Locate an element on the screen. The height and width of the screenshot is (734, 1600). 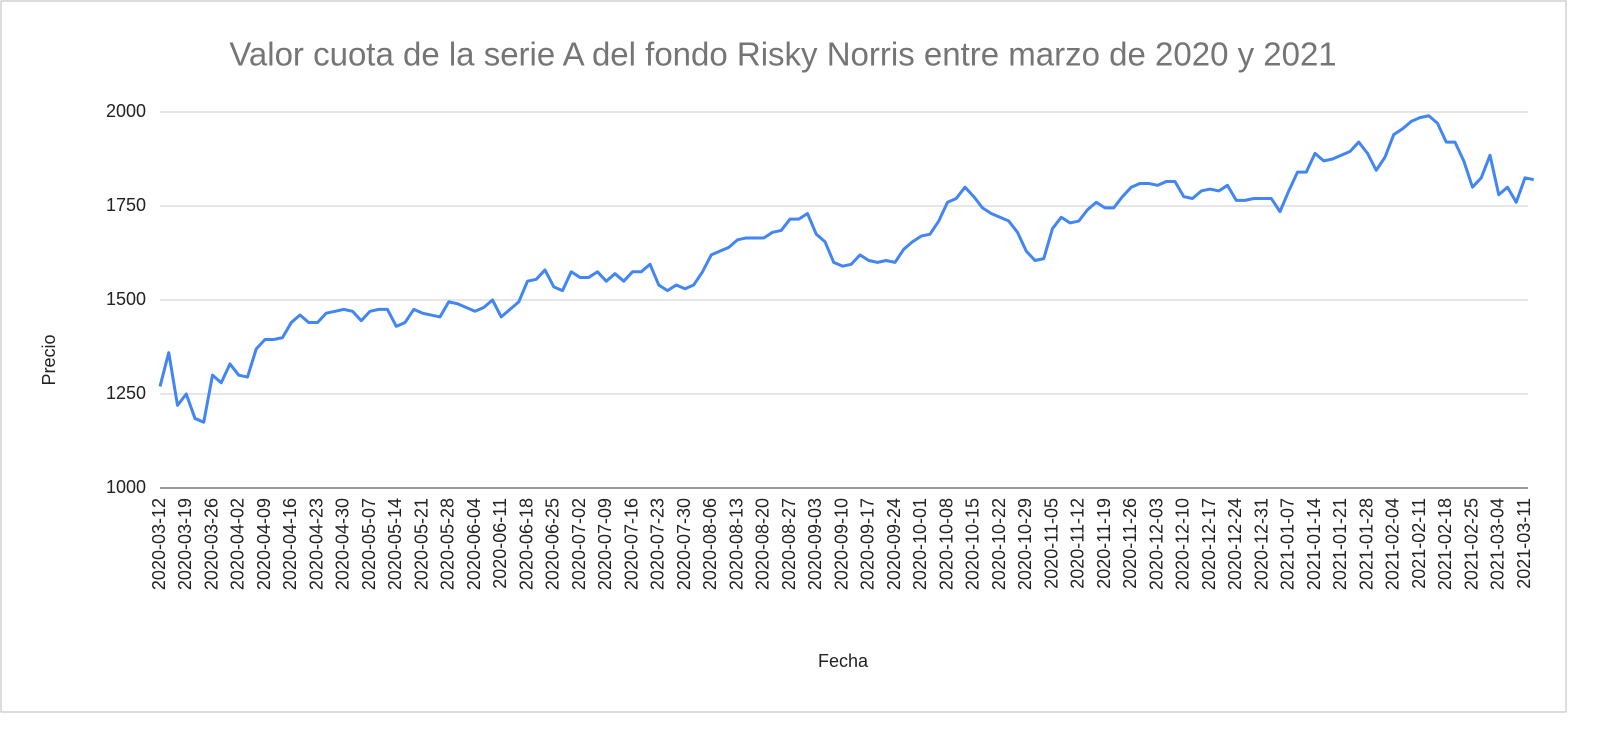
x-tick-label: 2020-05-07 is located at coordinates (369, 544).